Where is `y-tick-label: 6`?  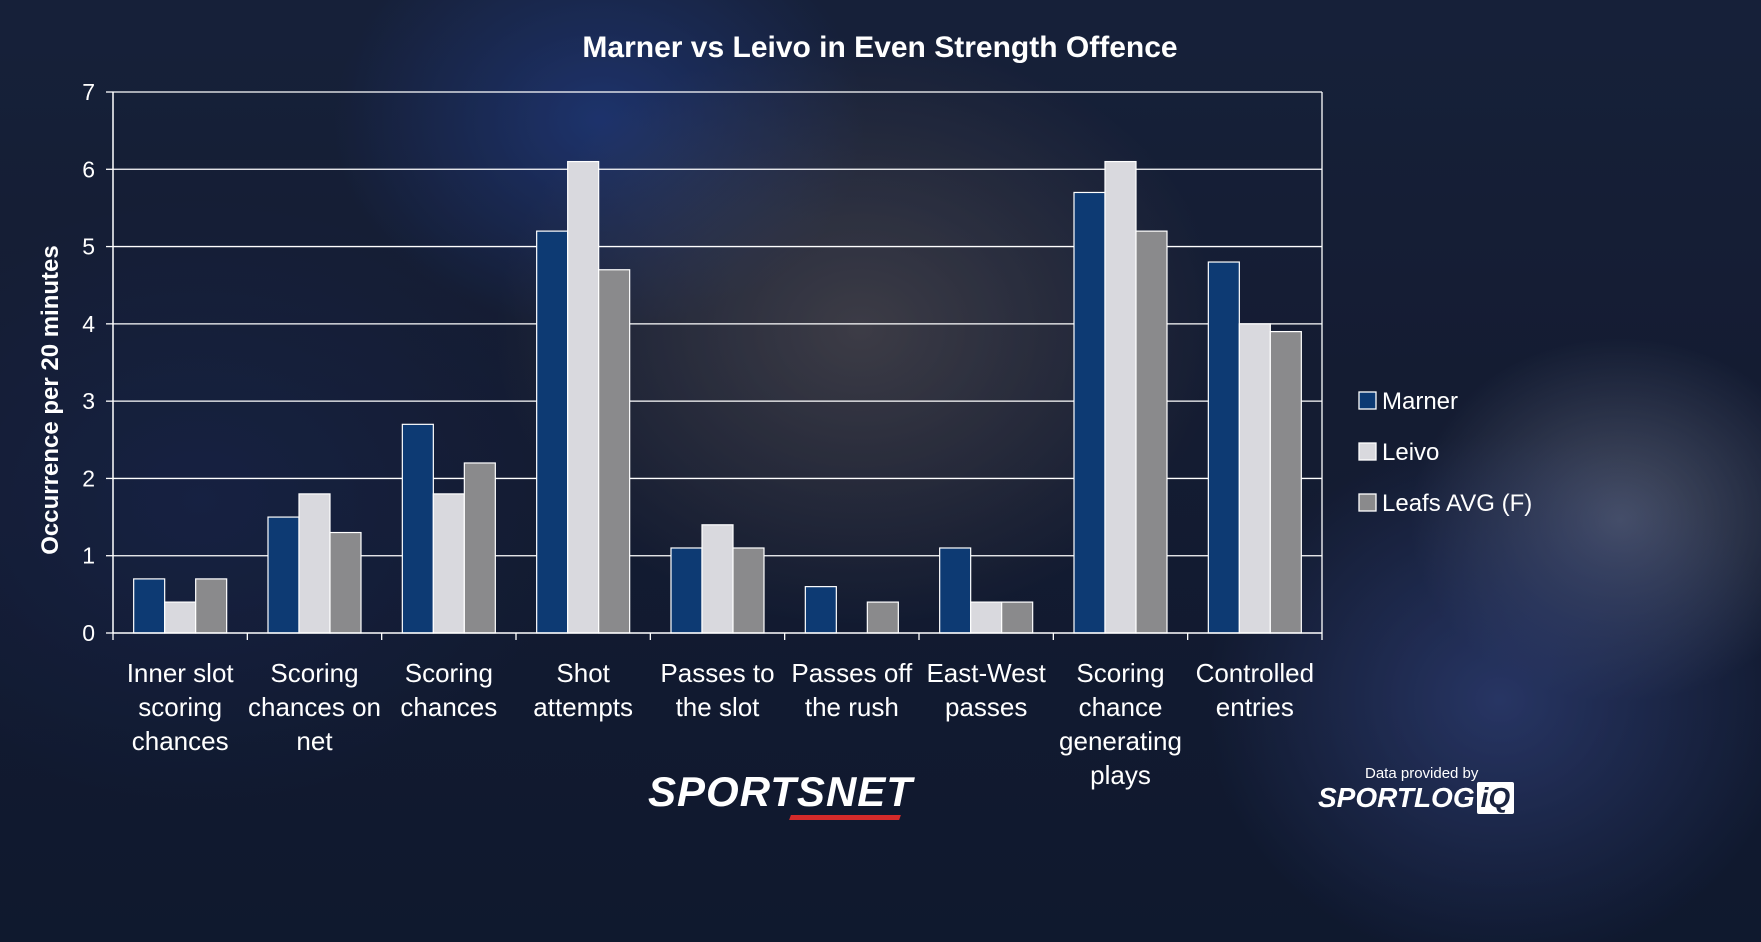
y-tick-label: 6 is located at coordinates (88, 169).